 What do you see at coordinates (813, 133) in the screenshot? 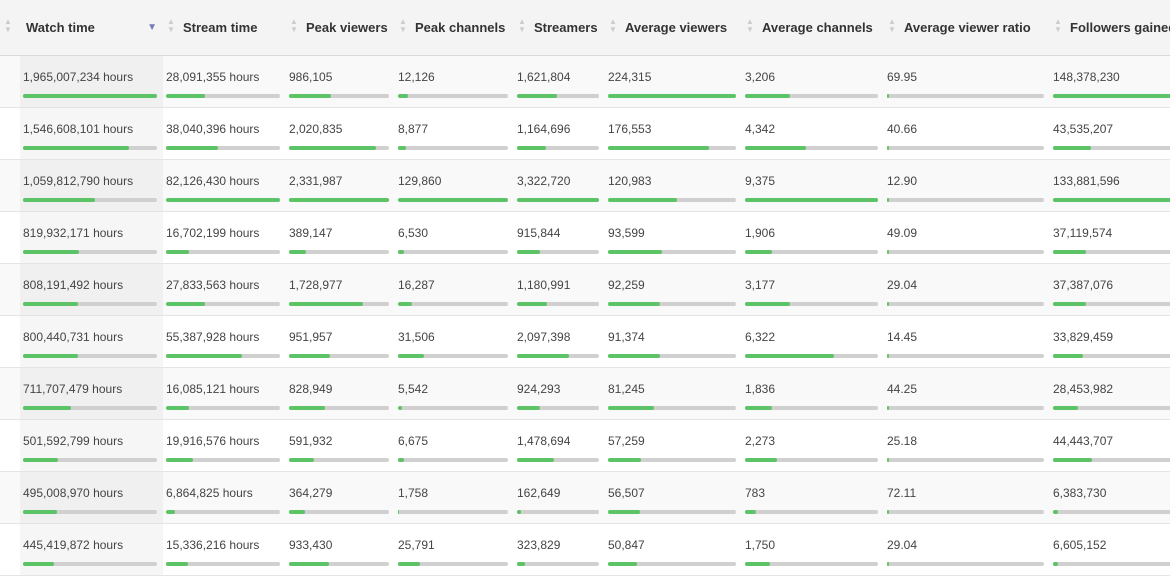
I see `cell-average-channels: 4,342` at bounding box center [813, 133].